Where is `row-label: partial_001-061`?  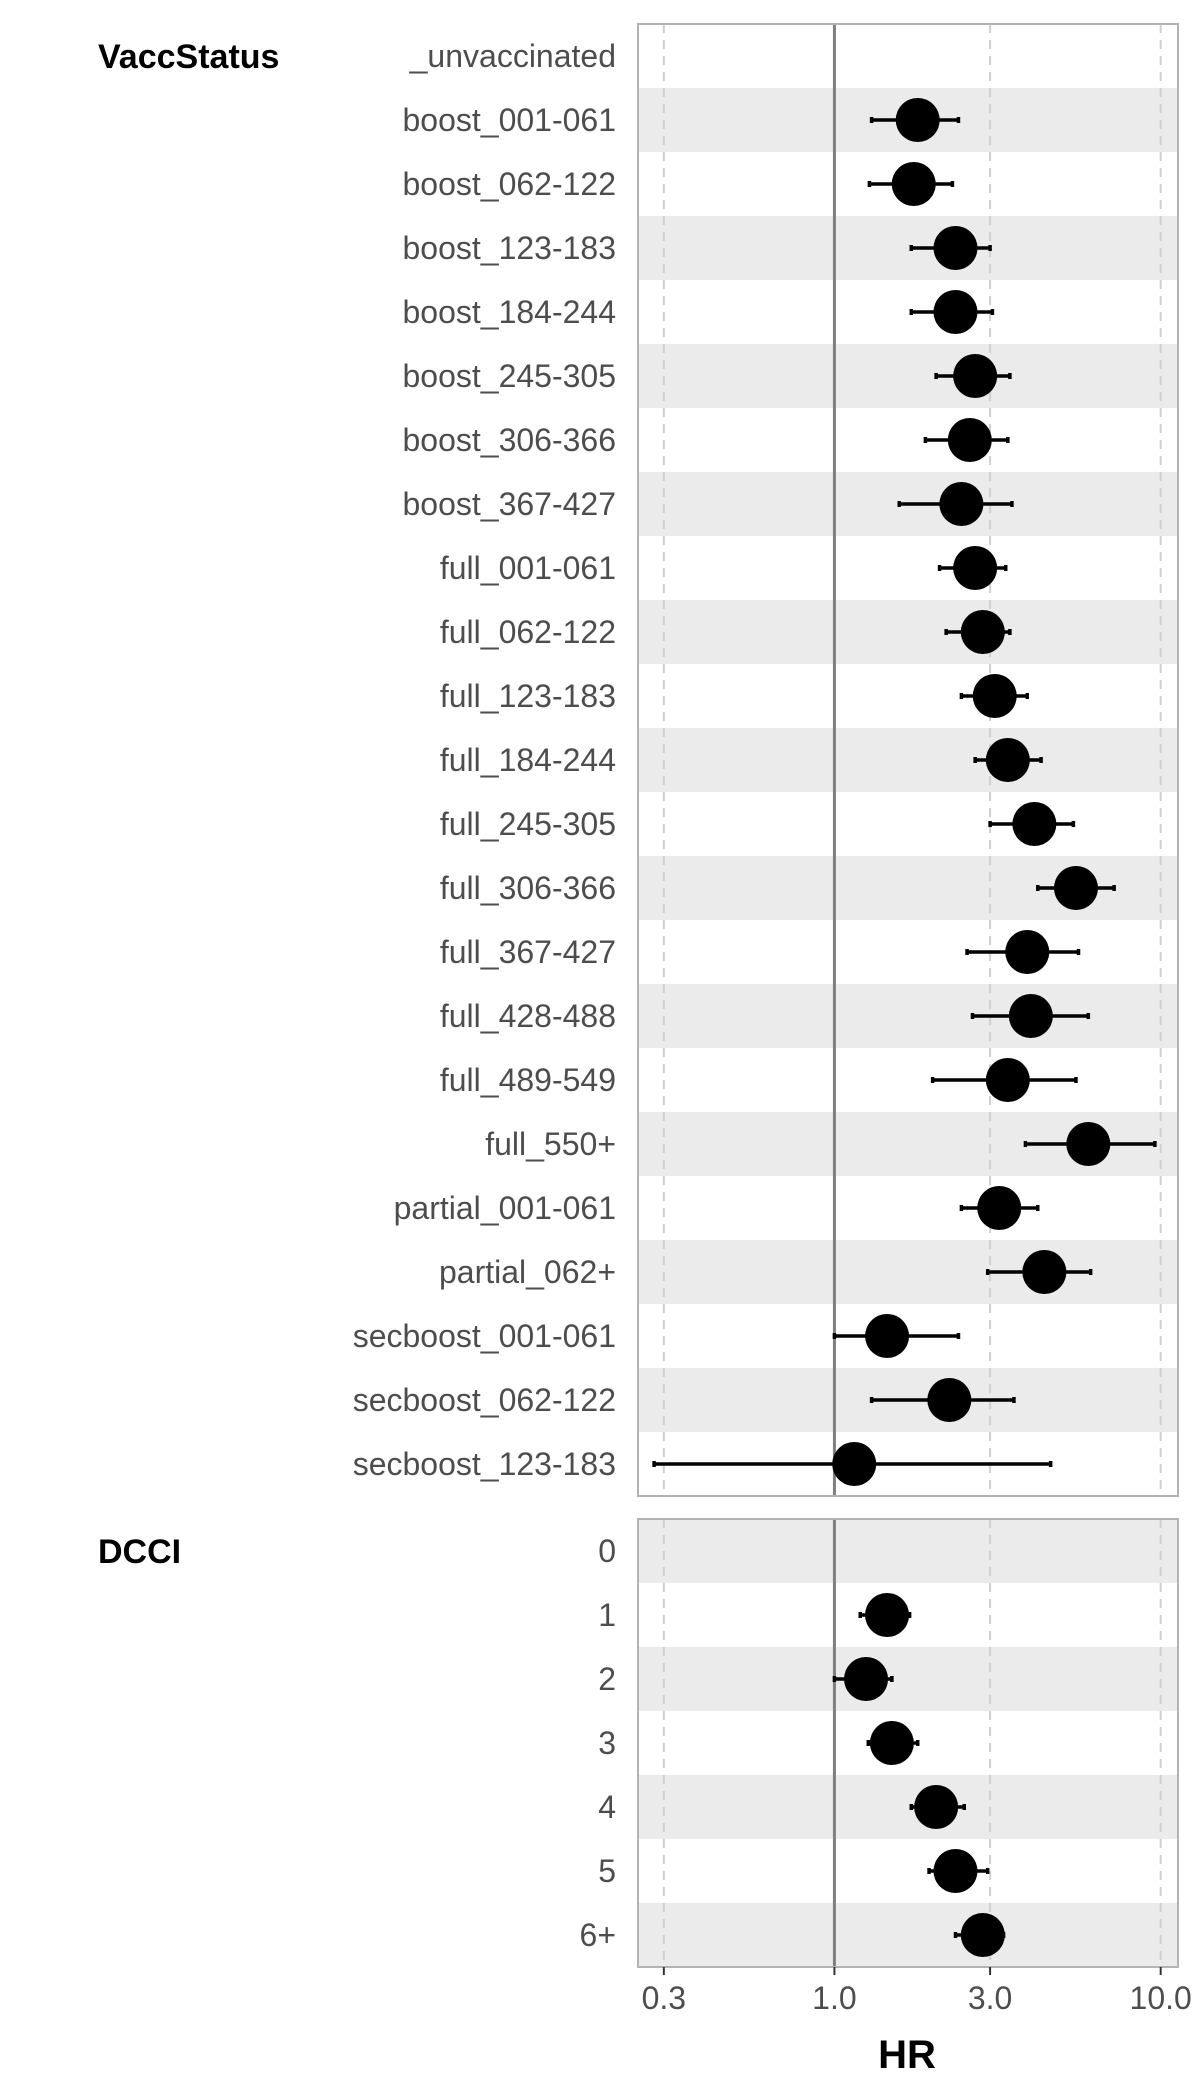
row-label: partial_001-061 is located at coordinates (505, 1208).